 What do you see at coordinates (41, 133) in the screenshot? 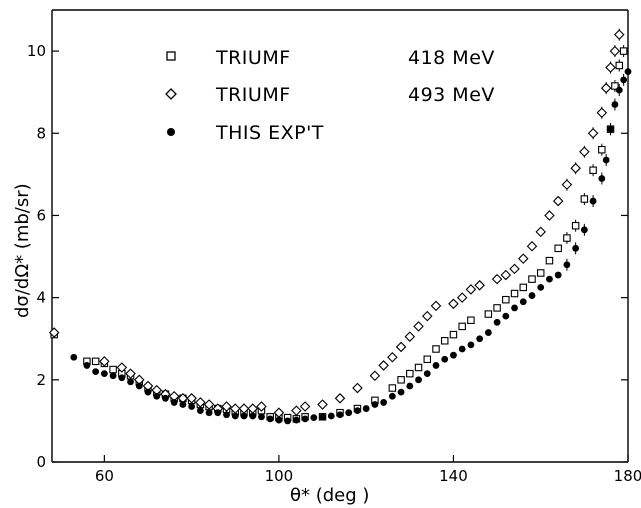
I see `y-tick-label-8: 8` at bounding box center [41, 133].